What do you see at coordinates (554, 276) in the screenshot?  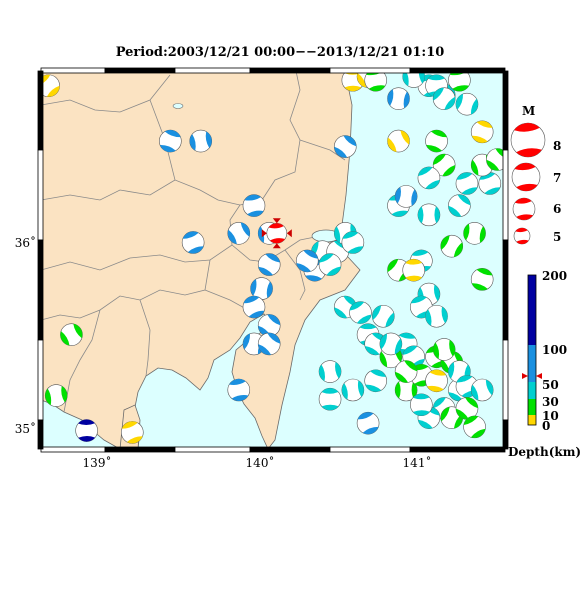 I see `depth-label-200: 200` at bounding box center [554, 276].